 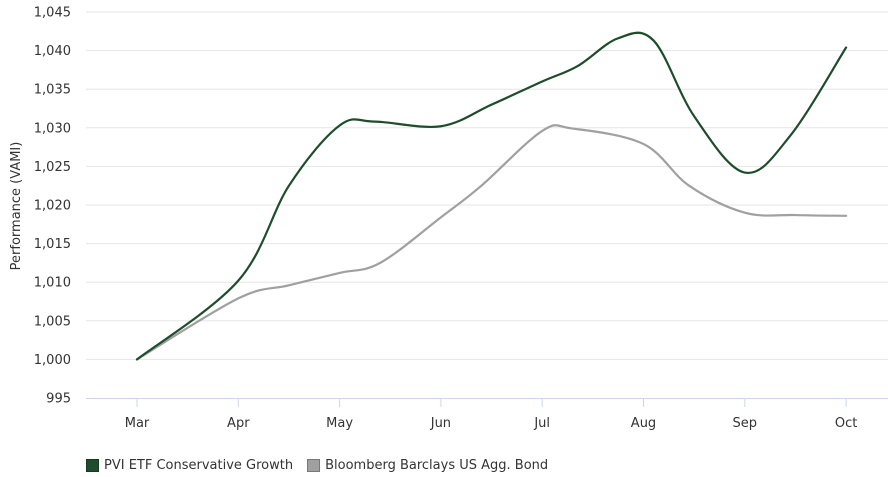 I want to click on legend-item-pvi: PVI ETF Conservative Growth, so click(x=189, y=465).